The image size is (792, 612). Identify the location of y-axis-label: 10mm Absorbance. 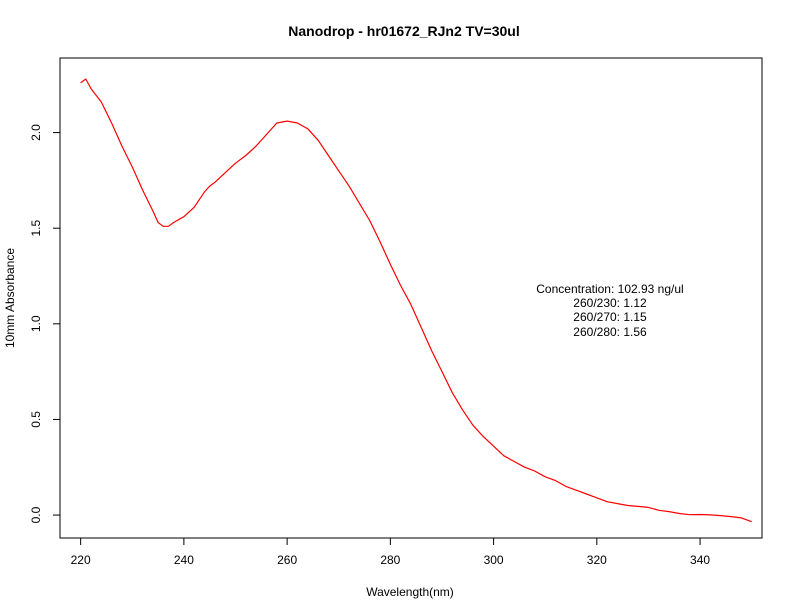
(10, 298).